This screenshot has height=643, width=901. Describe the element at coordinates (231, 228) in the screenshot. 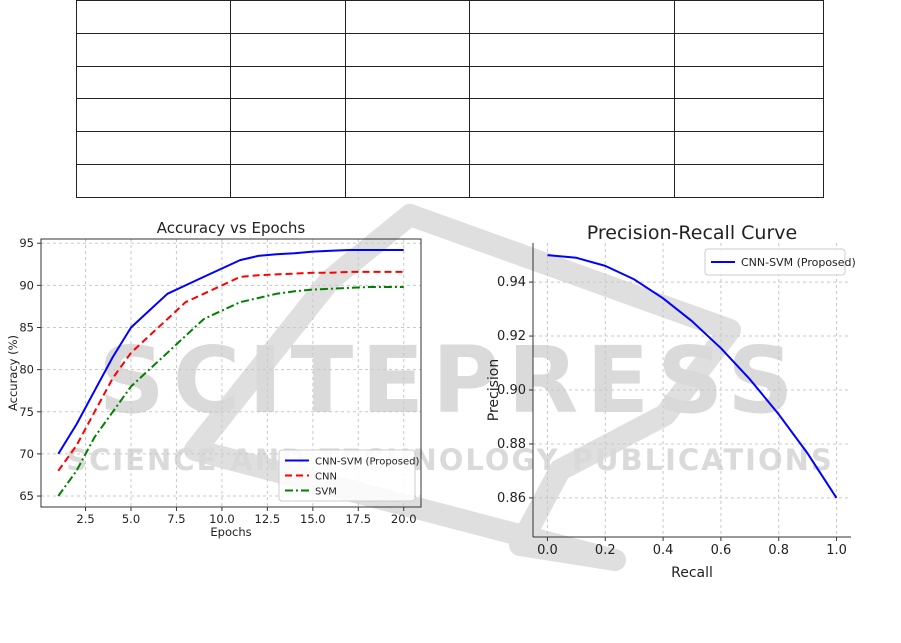

I see `chart-title: Accuracy vs Epochs` at that location.